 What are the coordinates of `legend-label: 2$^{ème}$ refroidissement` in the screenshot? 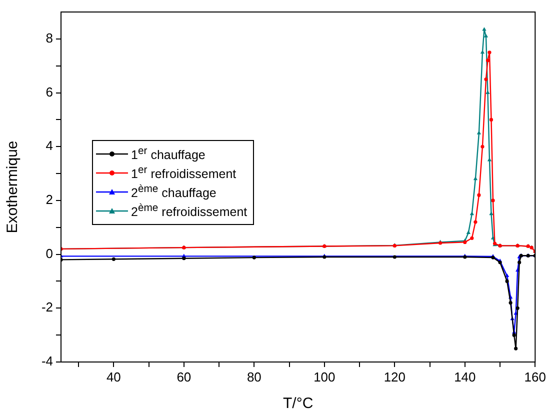 It's located at (189, 211).